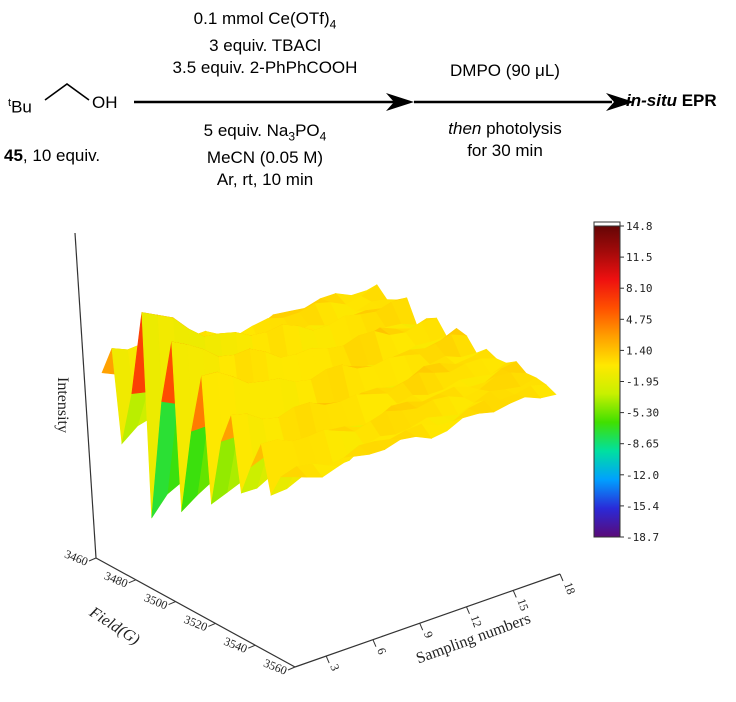 Image resolution: width=736 pixels, height=702 pixels. I want to click on colorbar-tick-label: 4.75, so click(639, 319).